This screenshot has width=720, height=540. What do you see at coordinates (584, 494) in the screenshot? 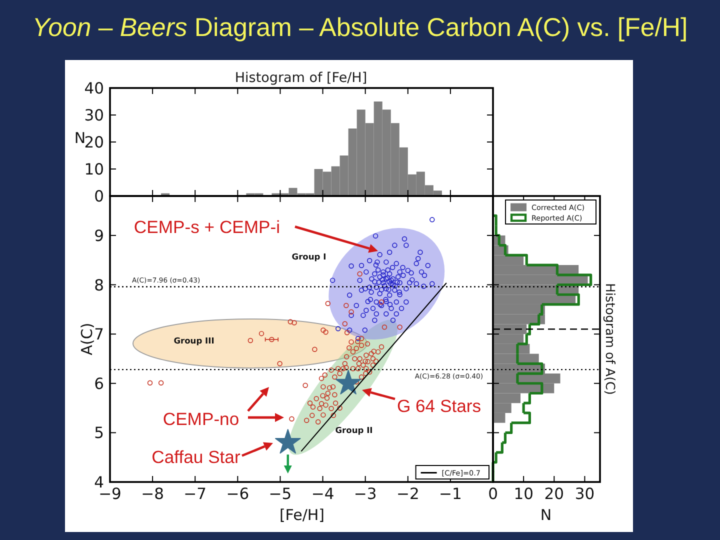
I see `x-tick-label: 30` at bounding box center [584, 494].